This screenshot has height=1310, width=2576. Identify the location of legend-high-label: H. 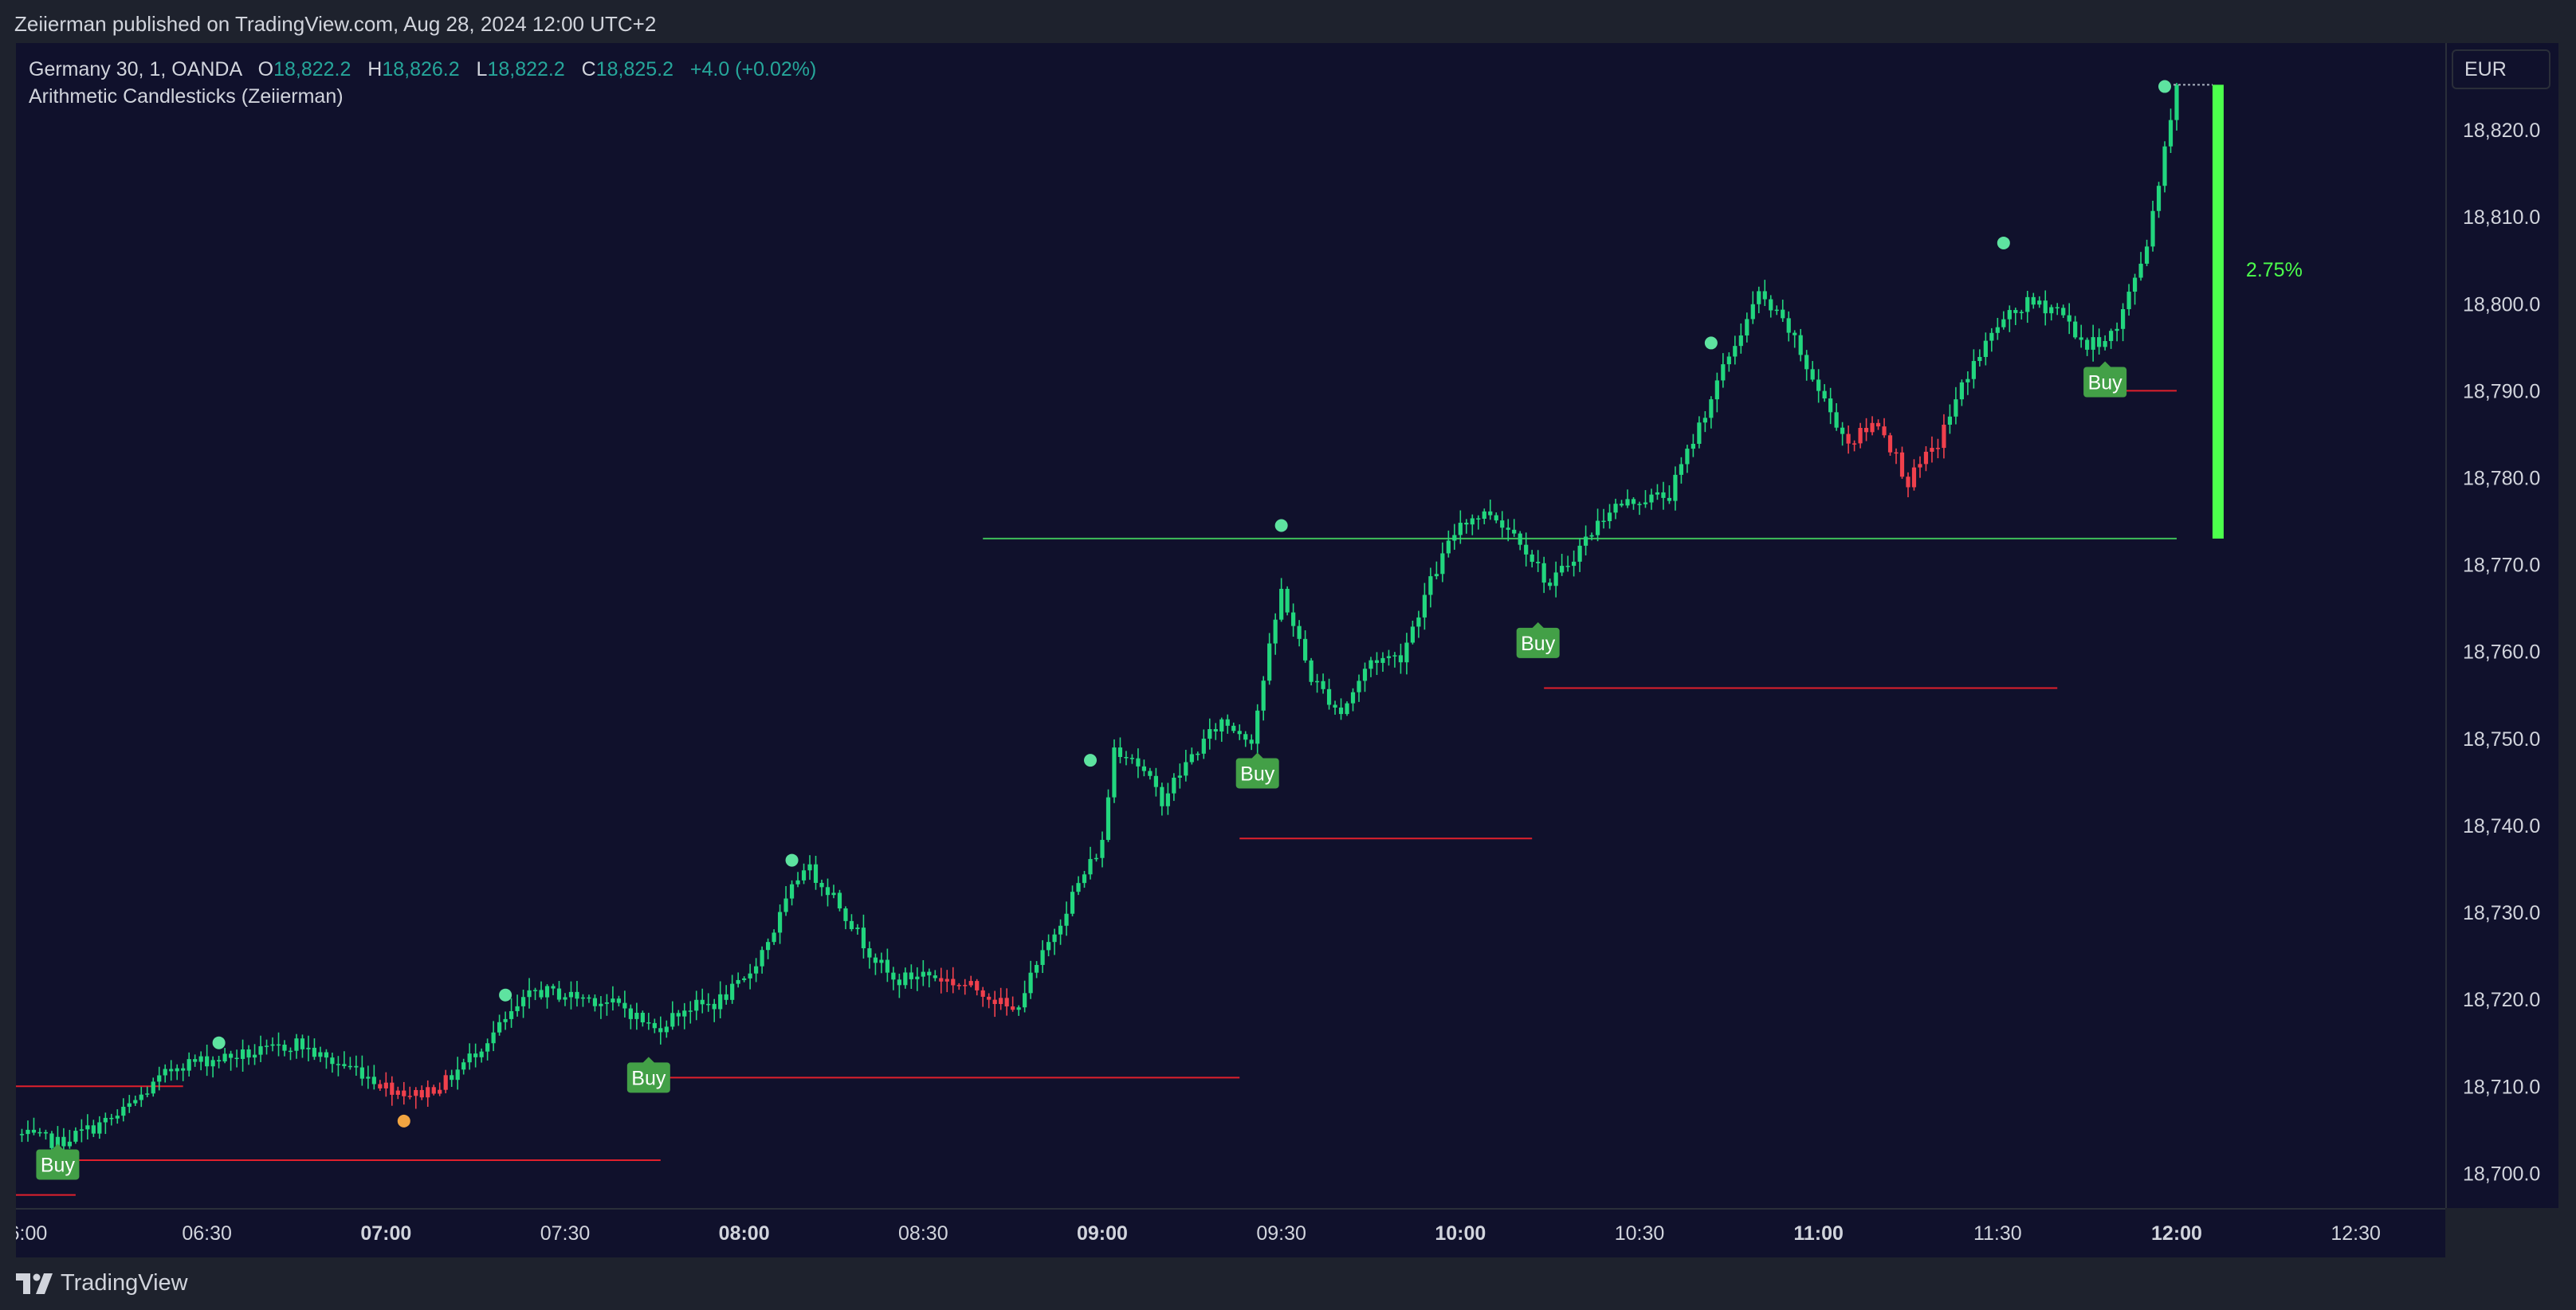
(375, 69).